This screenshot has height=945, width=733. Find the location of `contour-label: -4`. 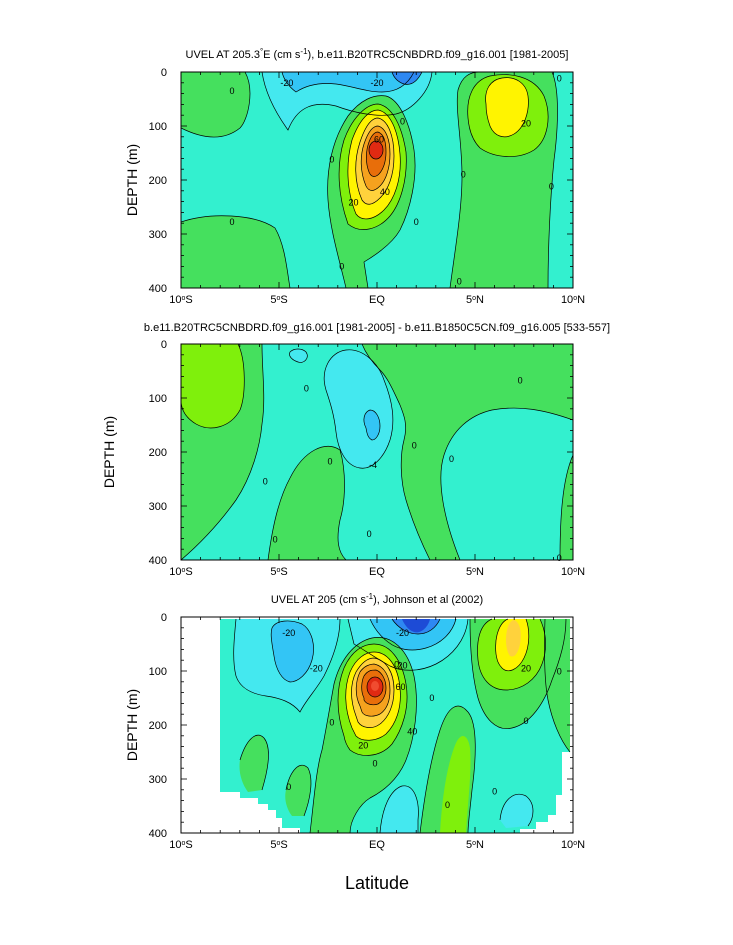

contour-label: -4 is located at coordinates (373, 465).